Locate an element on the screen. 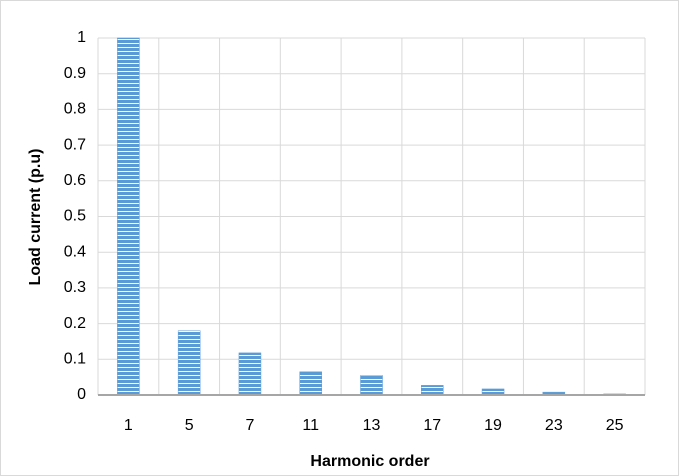 The image size is (679, 476). y-tick-label: 0.5 is located at coordinates (75, 216).